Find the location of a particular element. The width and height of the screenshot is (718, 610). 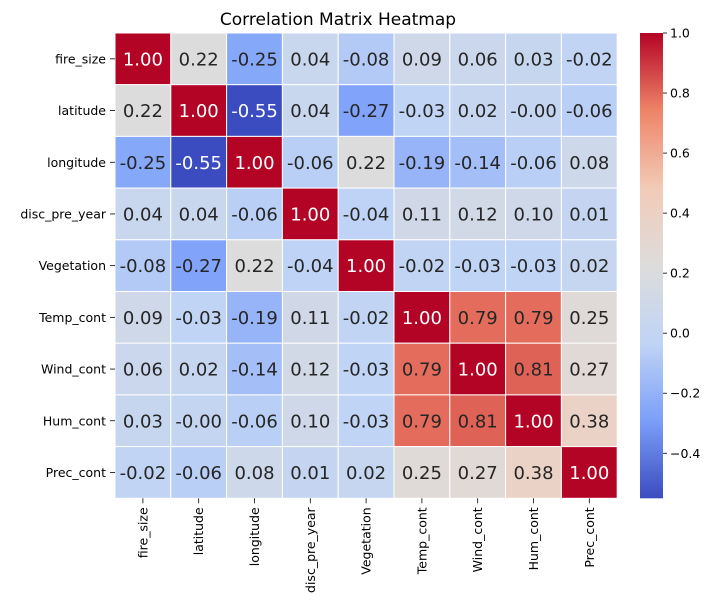

colorbar-tick-label: 0.8 is located at coordinates (680, 93).